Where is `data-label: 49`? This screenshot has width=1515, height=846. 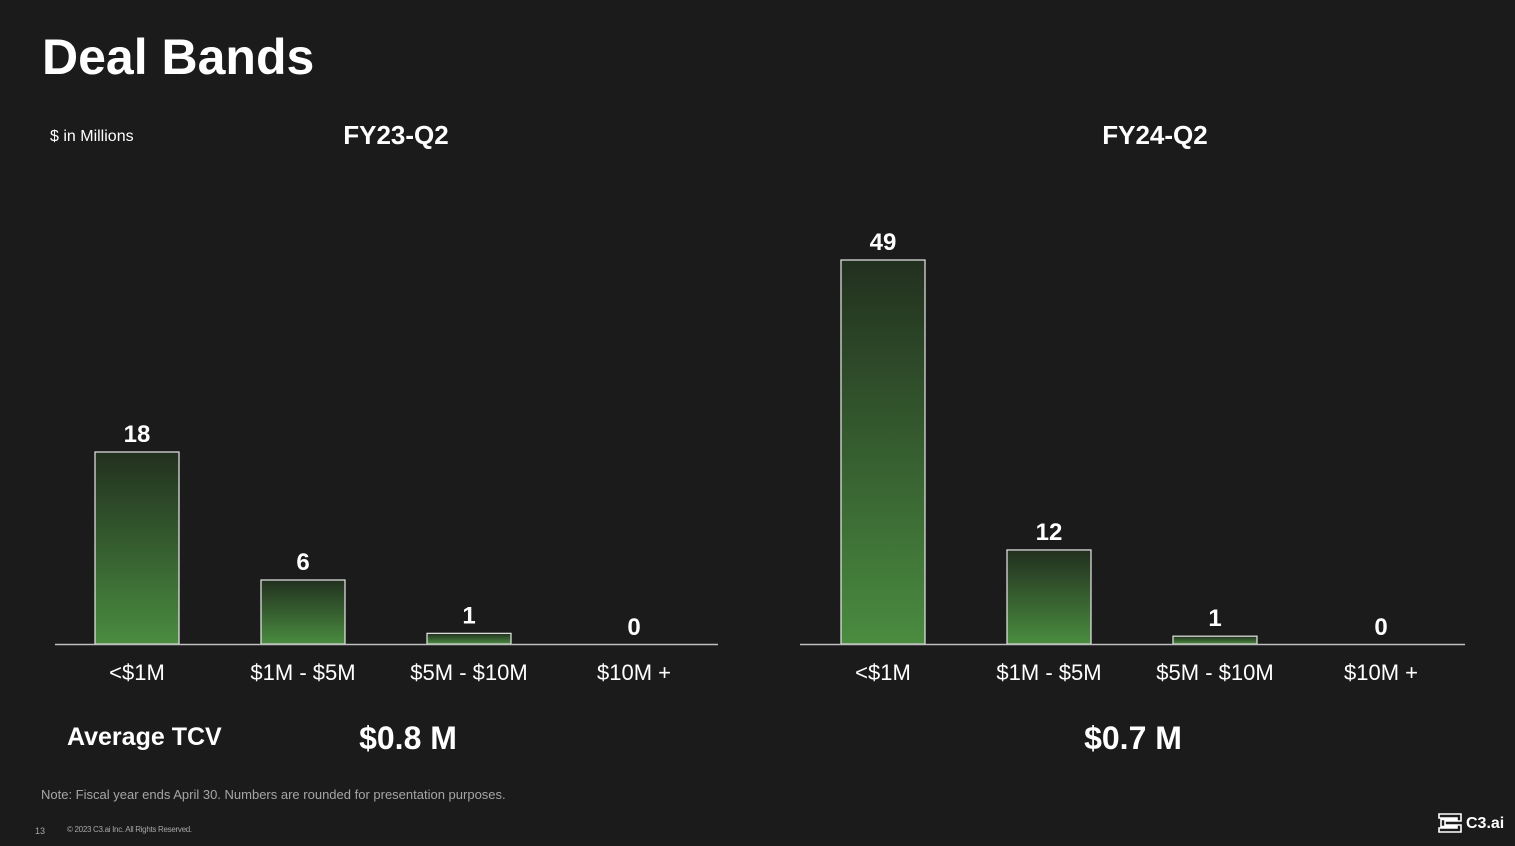
data-label: 49 is located at coordinates (883, 242).